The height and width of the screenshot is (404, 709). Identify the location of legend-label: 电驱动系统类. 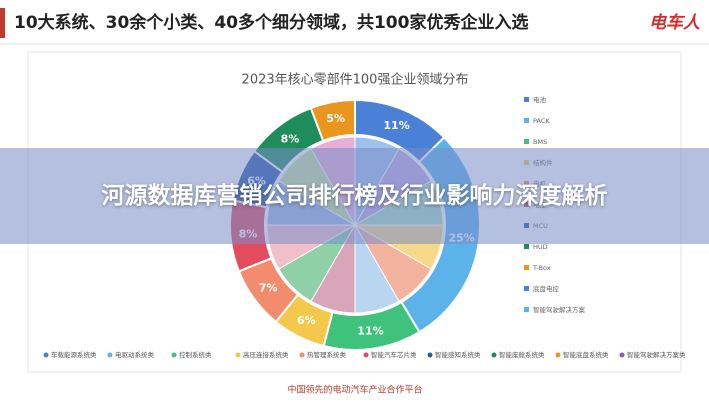
(135, 354).